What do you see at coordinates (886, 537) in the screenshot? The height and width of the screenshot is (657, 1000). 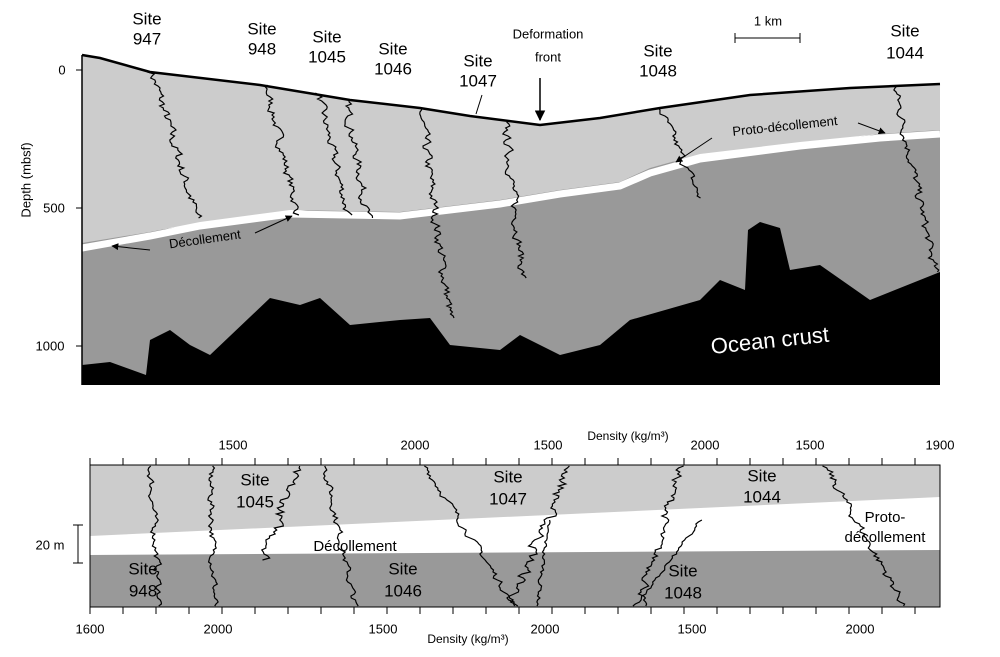 I see `proto-decollement-label: décollement` at bounding box center [886, 537].